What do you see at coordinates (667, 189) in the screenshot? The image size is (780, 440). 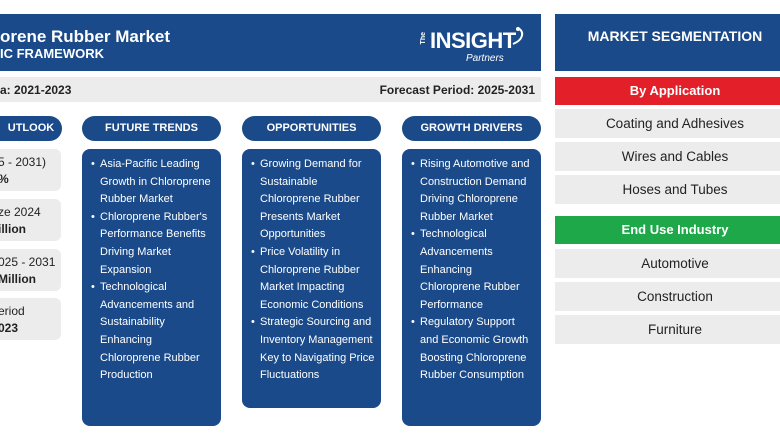 I see `segment-item: Hoses and Tubes` at bounding box center [667, 189].